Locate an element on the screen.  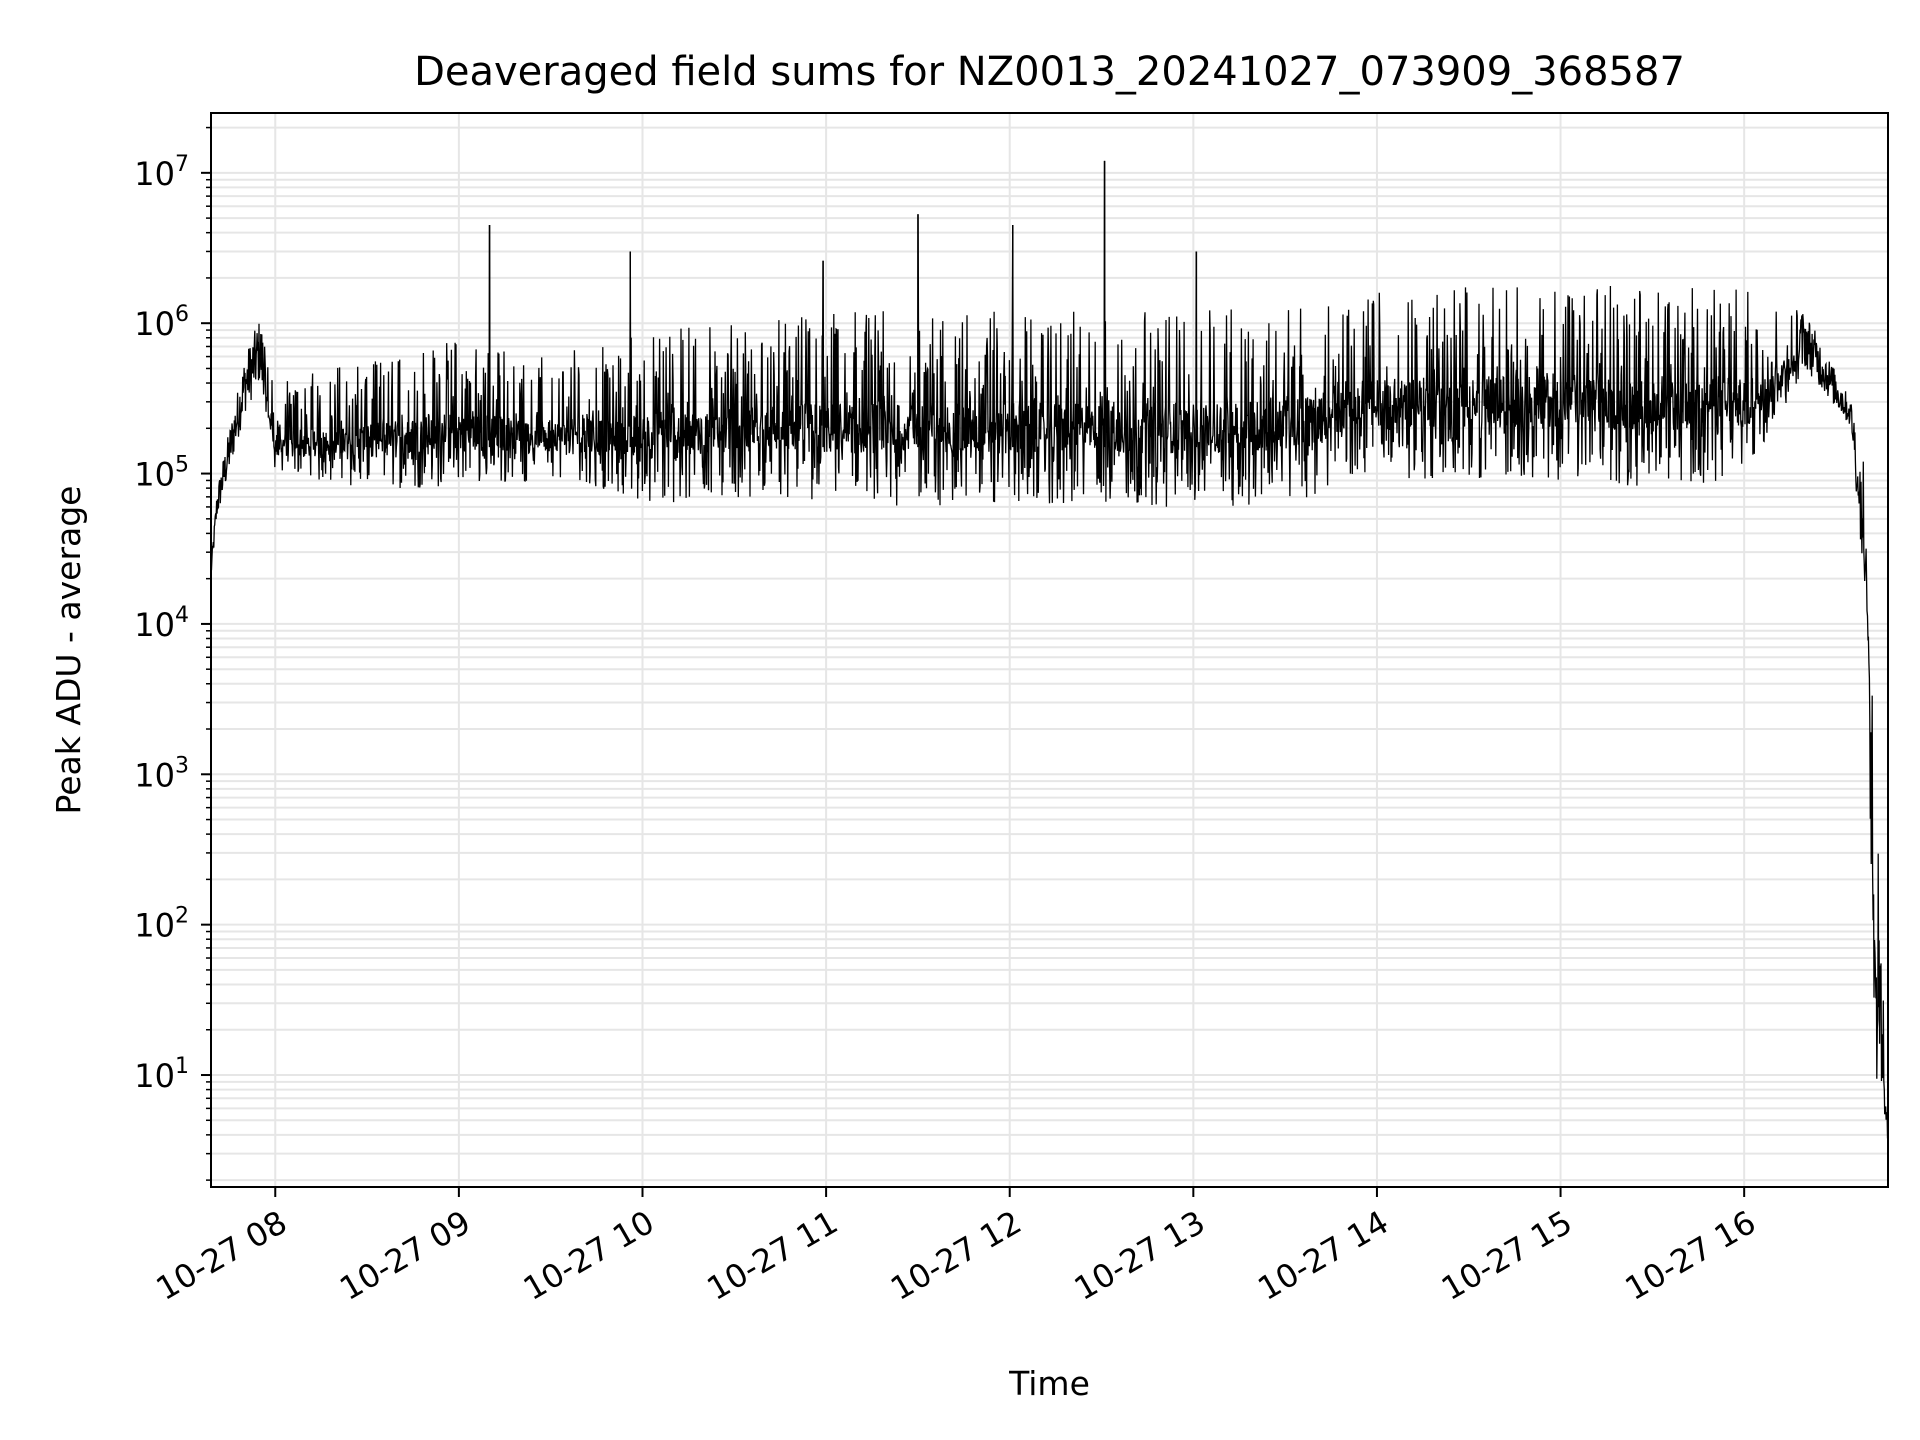
x-axis-label: Time is located at coordinates (1049, 1383).